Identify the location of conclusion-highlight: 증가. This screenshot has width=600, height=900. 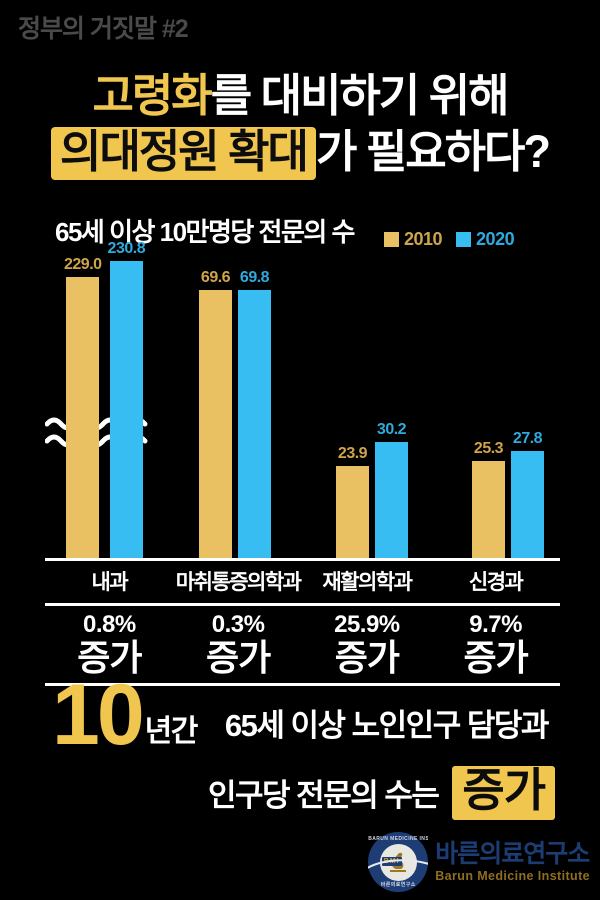
(504, 792).